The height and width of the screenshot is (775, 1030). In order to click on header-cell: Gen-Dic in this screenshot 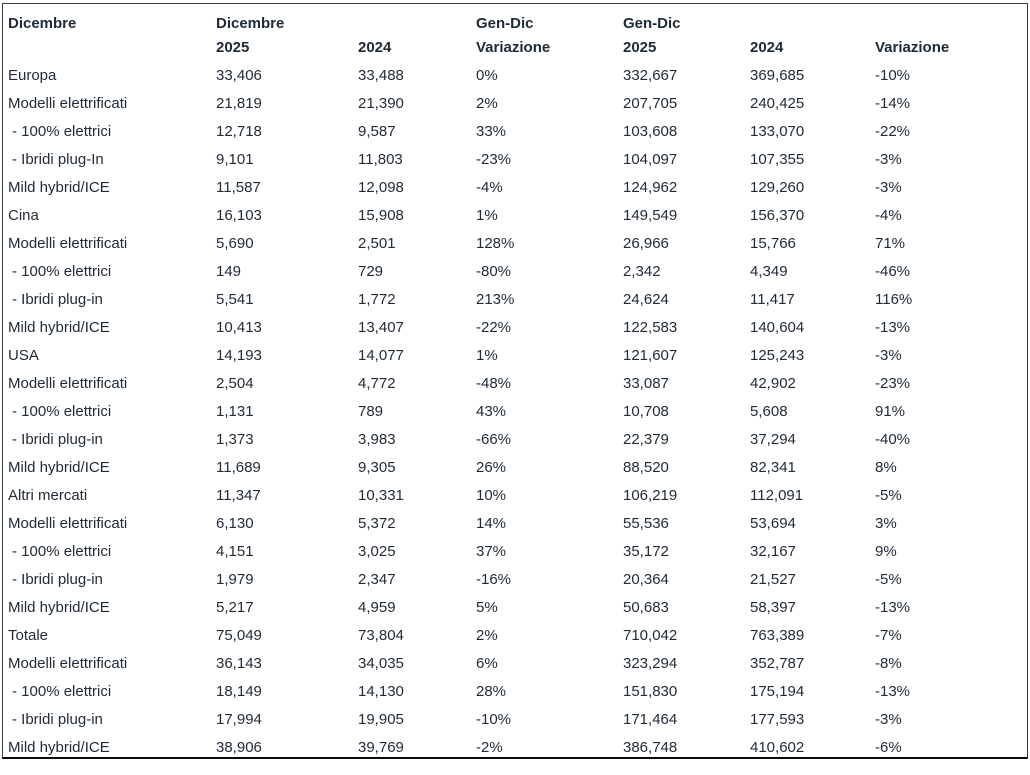, I will do `click(505, 23)`.